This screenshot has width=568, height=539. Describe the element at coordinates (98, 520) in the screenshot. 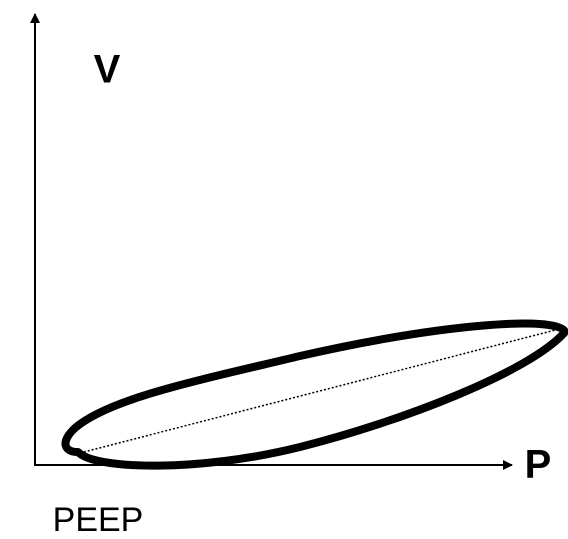

I see `origin-label: PEEP` at that location.